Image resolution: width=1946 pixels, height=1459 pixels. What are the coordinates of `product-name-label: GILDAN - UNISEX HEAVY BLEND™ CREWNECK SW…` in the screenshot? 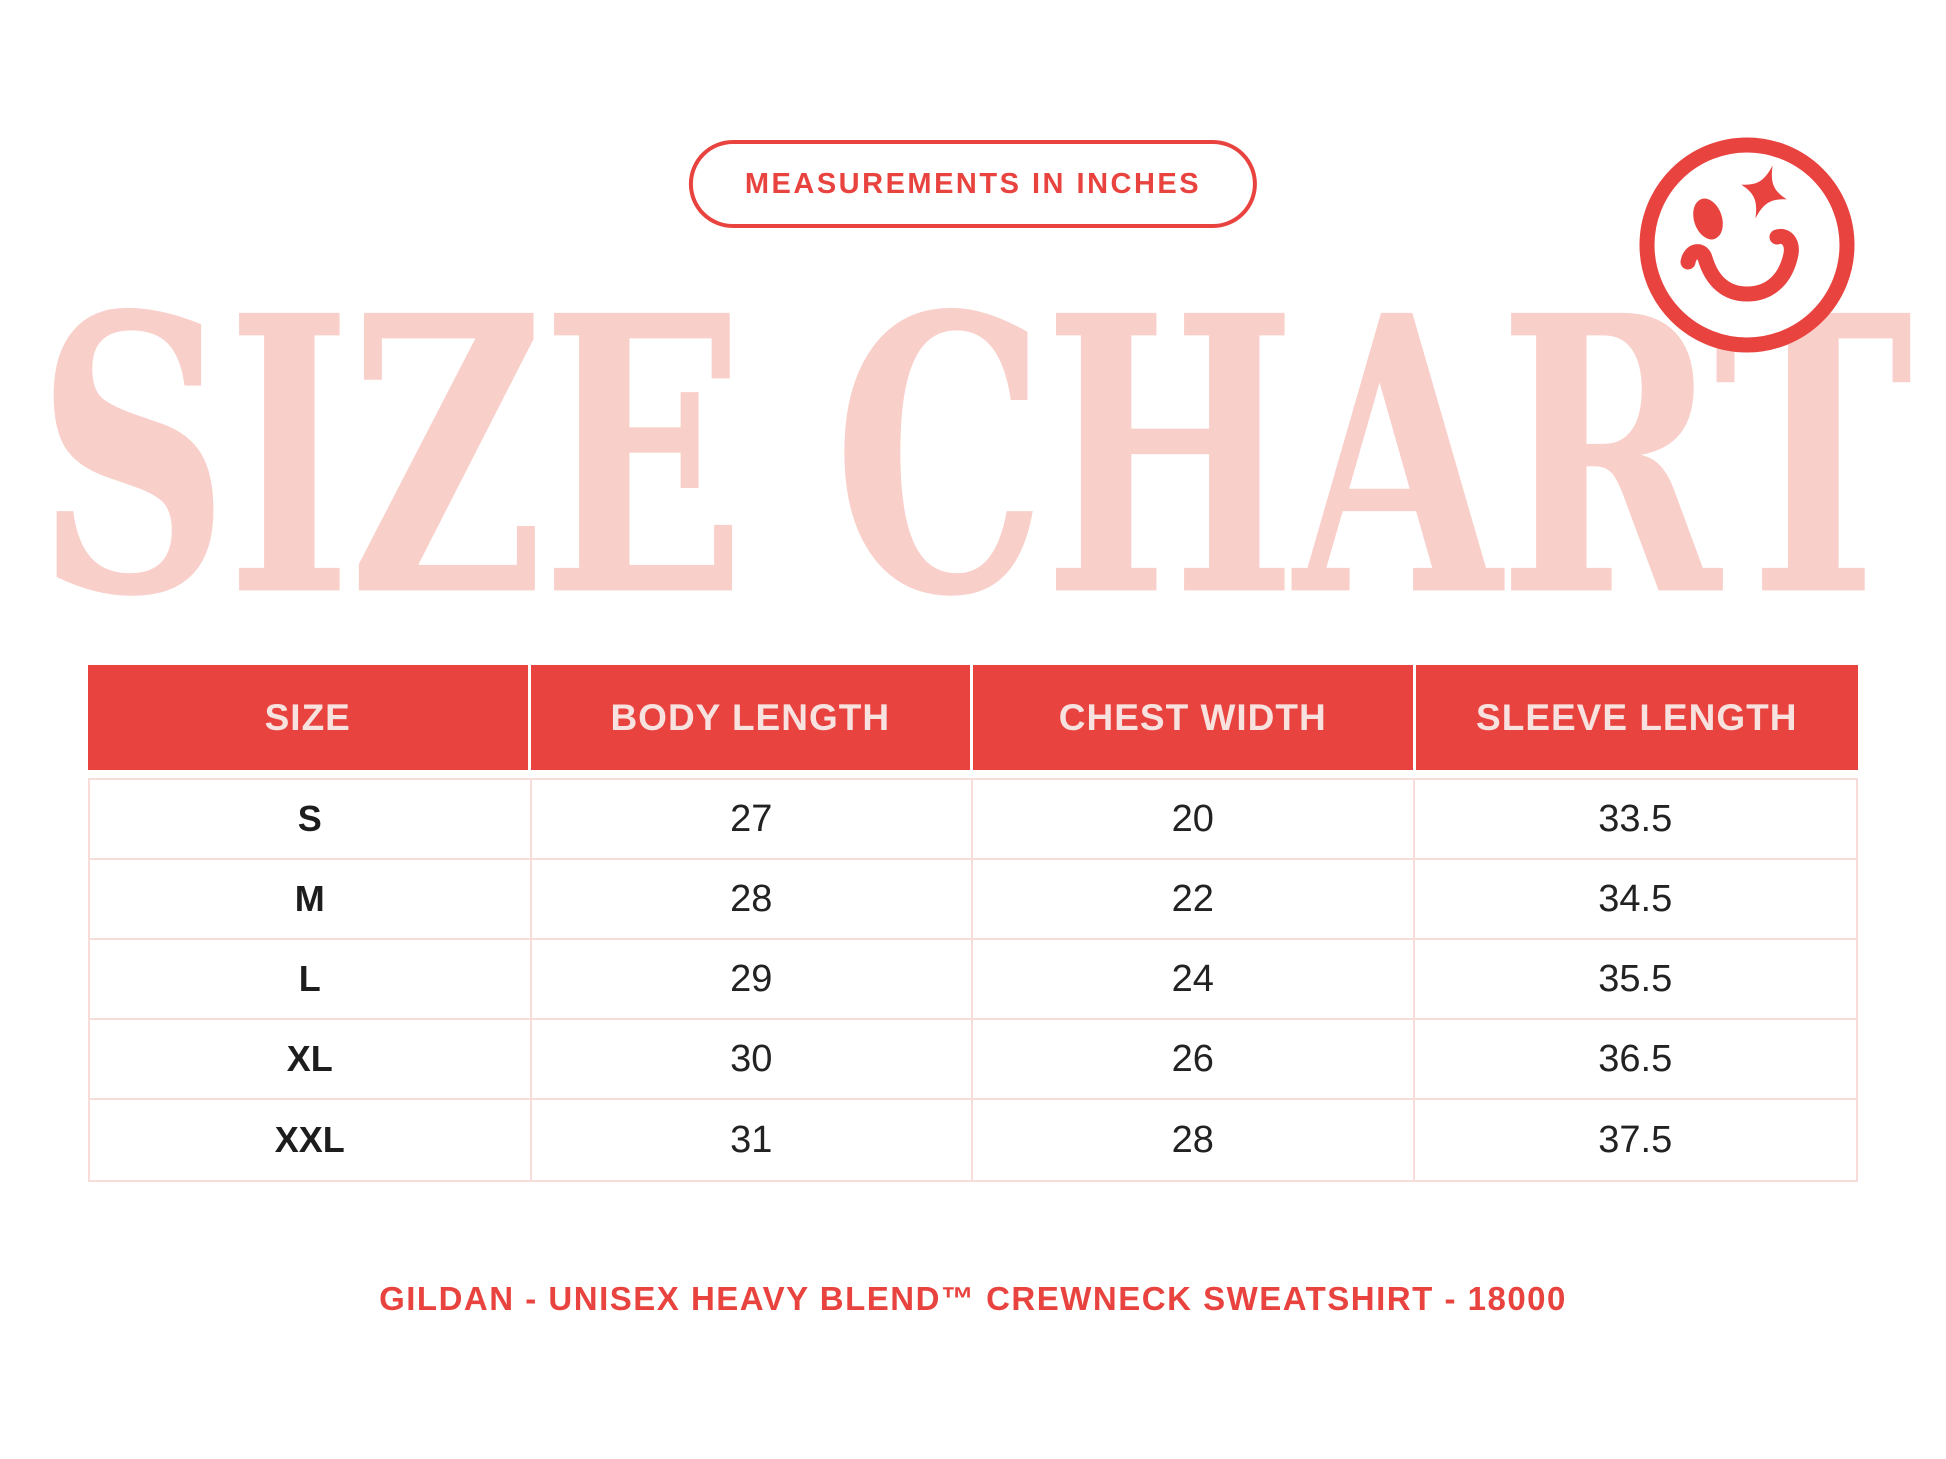 It's located at (973, 1298).